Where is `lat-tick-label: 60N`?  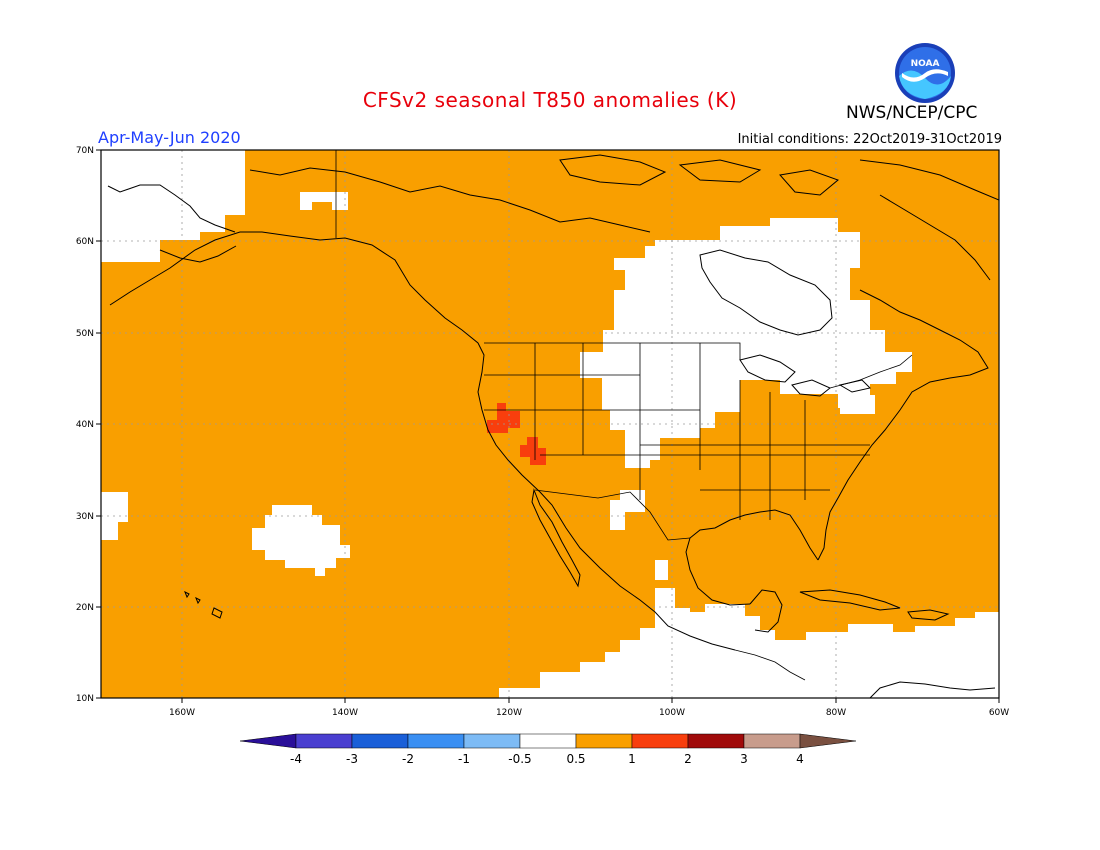
lat-tick-label: 60N is located at coordinates (85, 242).